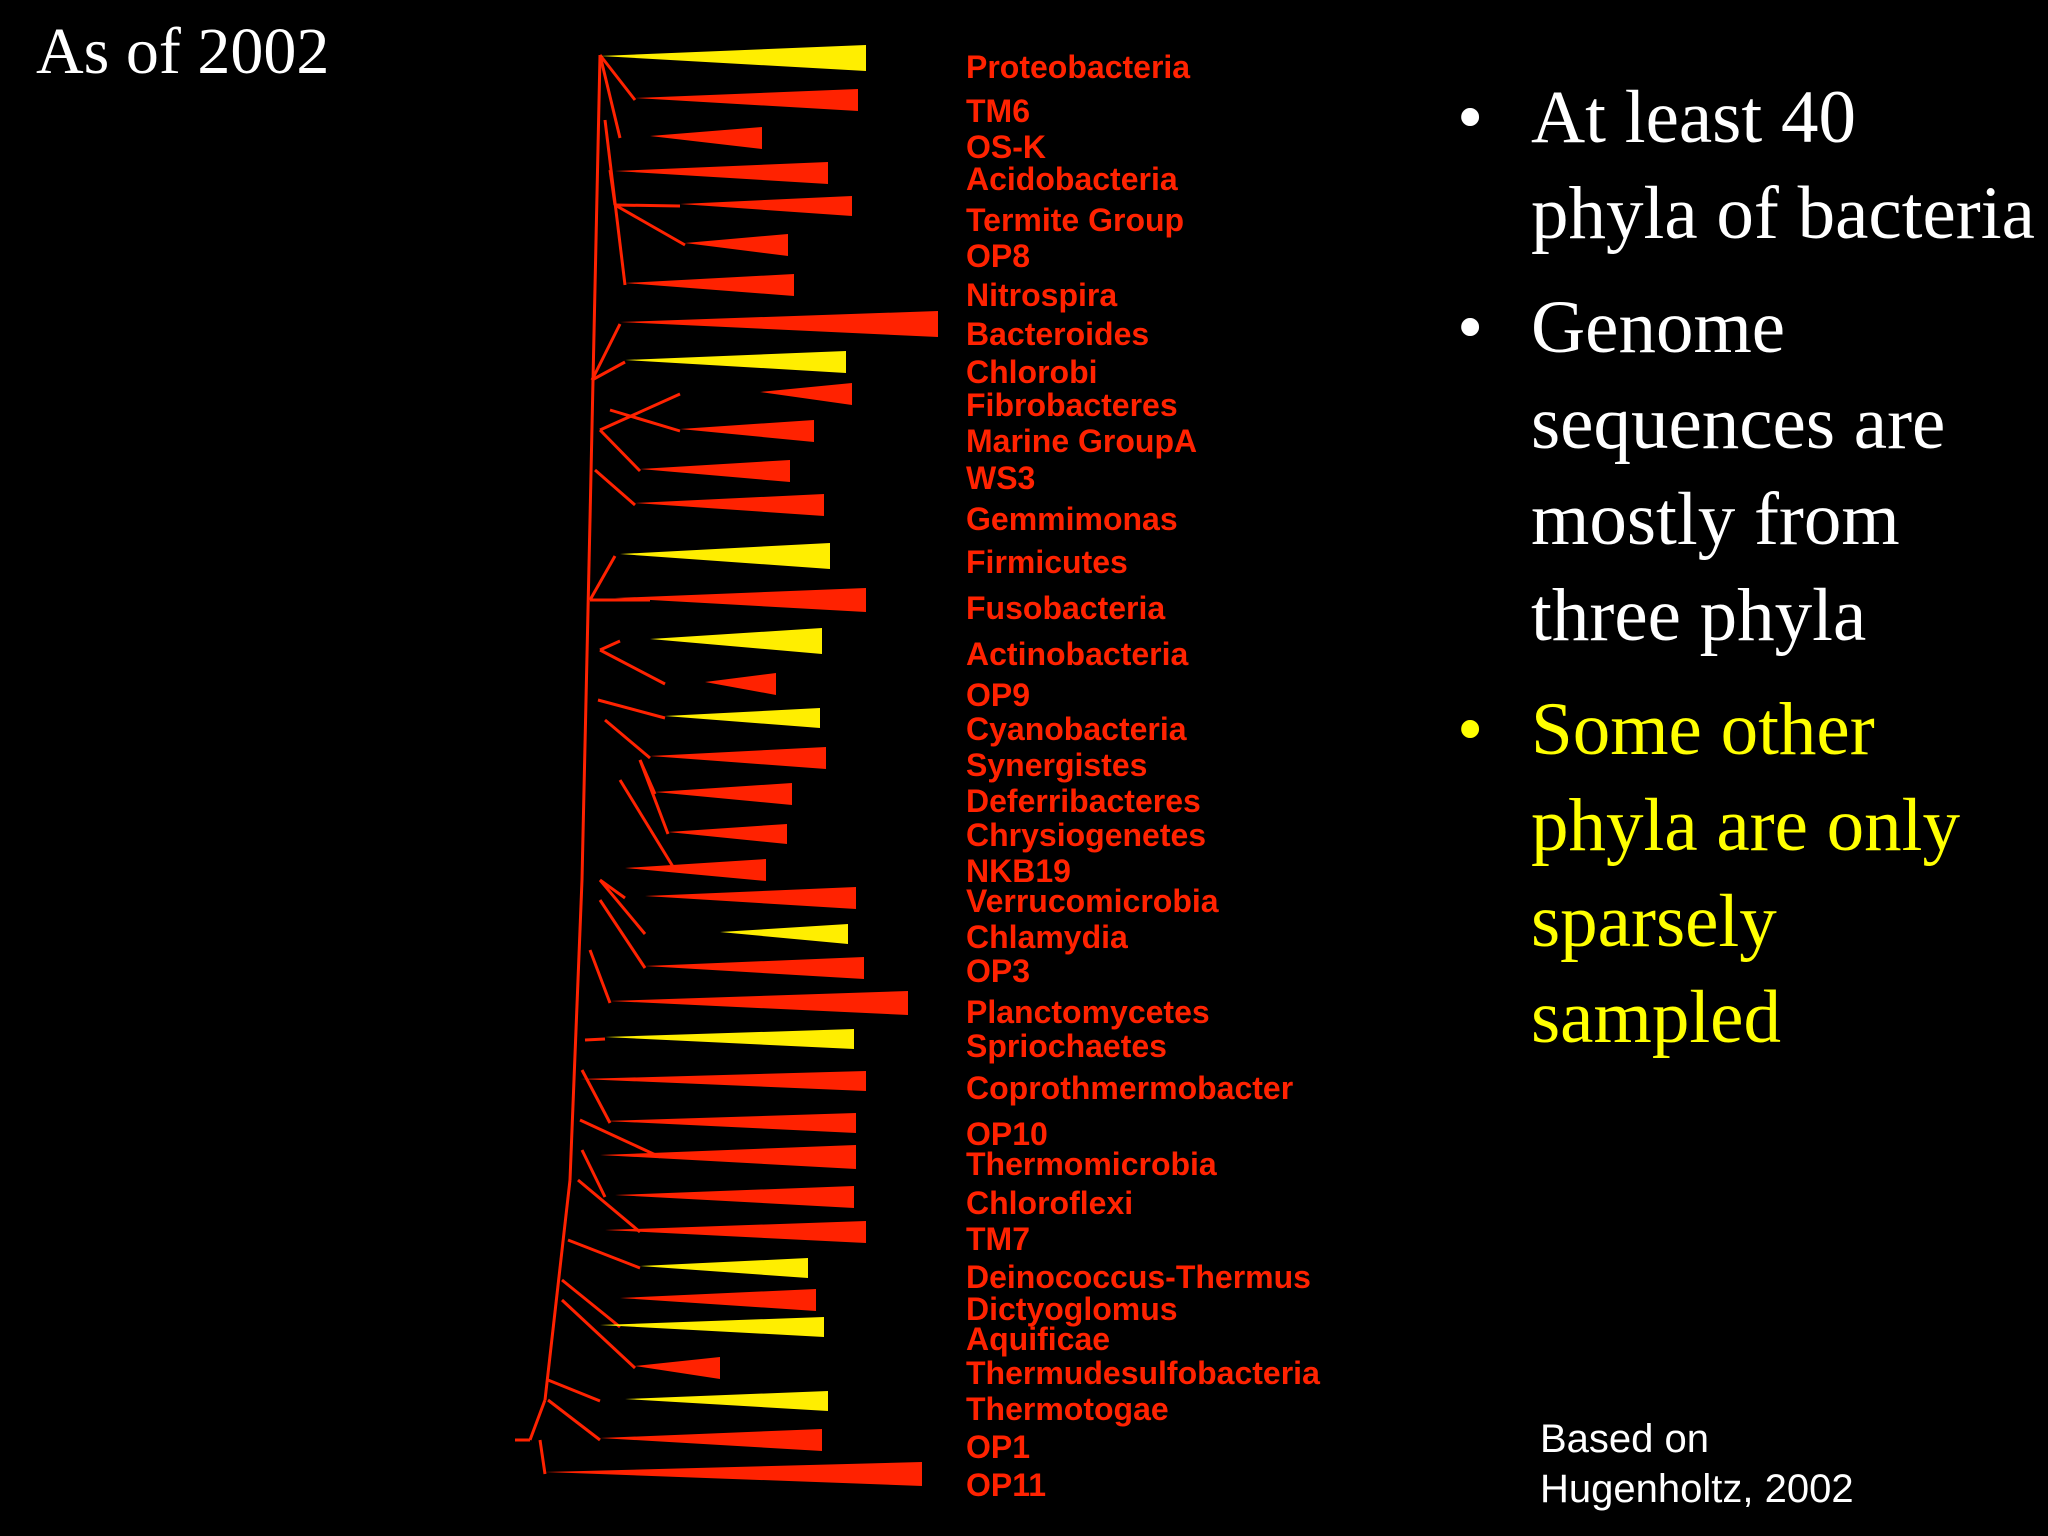 The width and height of the screenshot is (2048, 1536). I want to click on citation-line-1: Based on, so click(1625, 1439).